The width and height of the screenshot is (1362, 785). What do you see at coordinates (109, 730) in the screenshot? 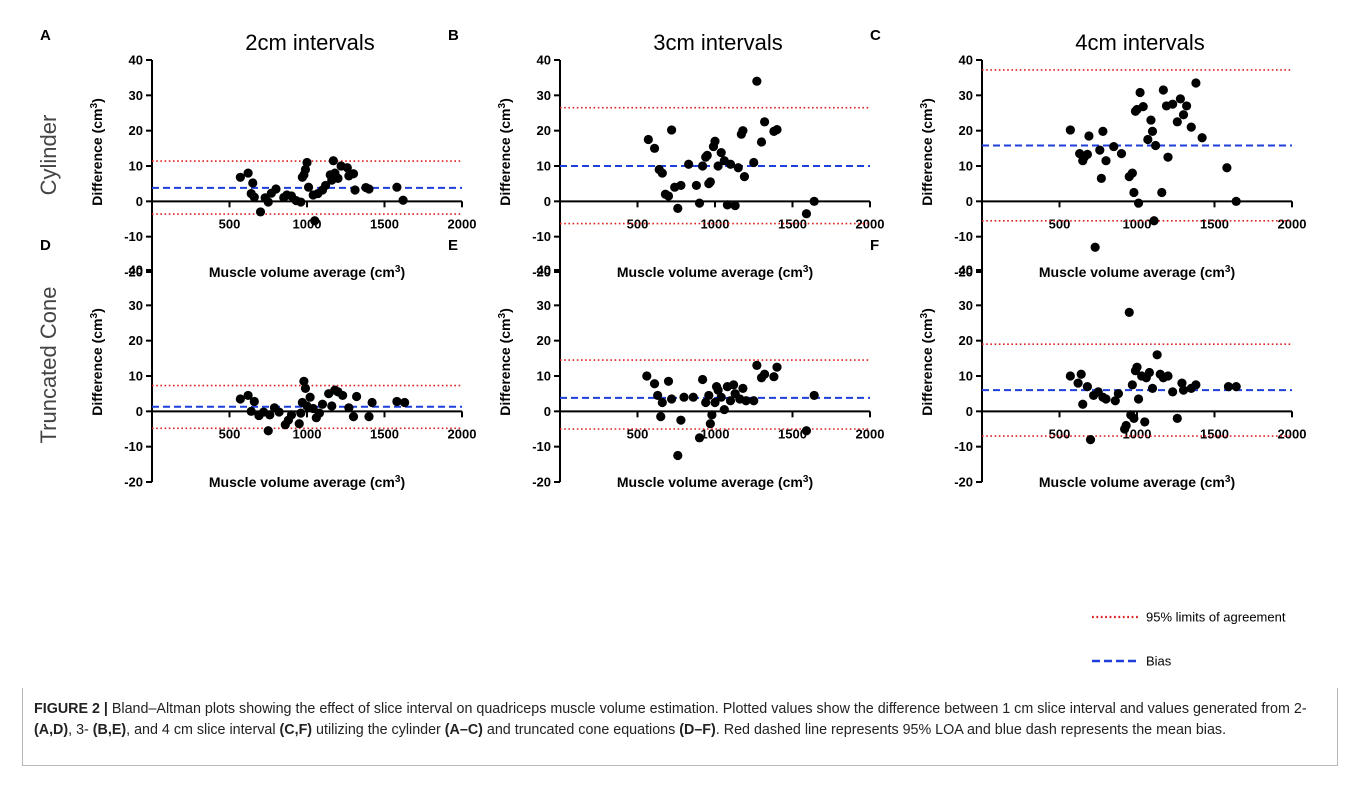
I see `caption-part: (B,E)` at bounding box center [109, 730].